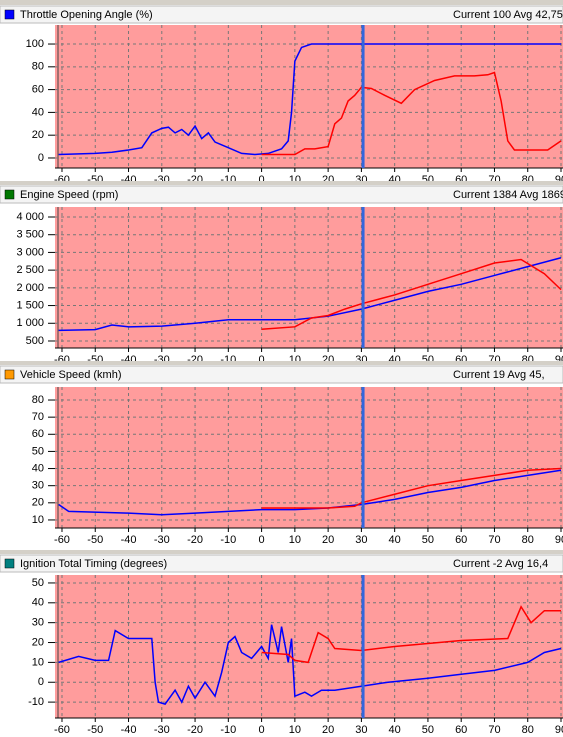  Describe the element at coordinates (69, 195) in the screenshot. I see `panel-title: Engine Speed (rpm)` at that location.